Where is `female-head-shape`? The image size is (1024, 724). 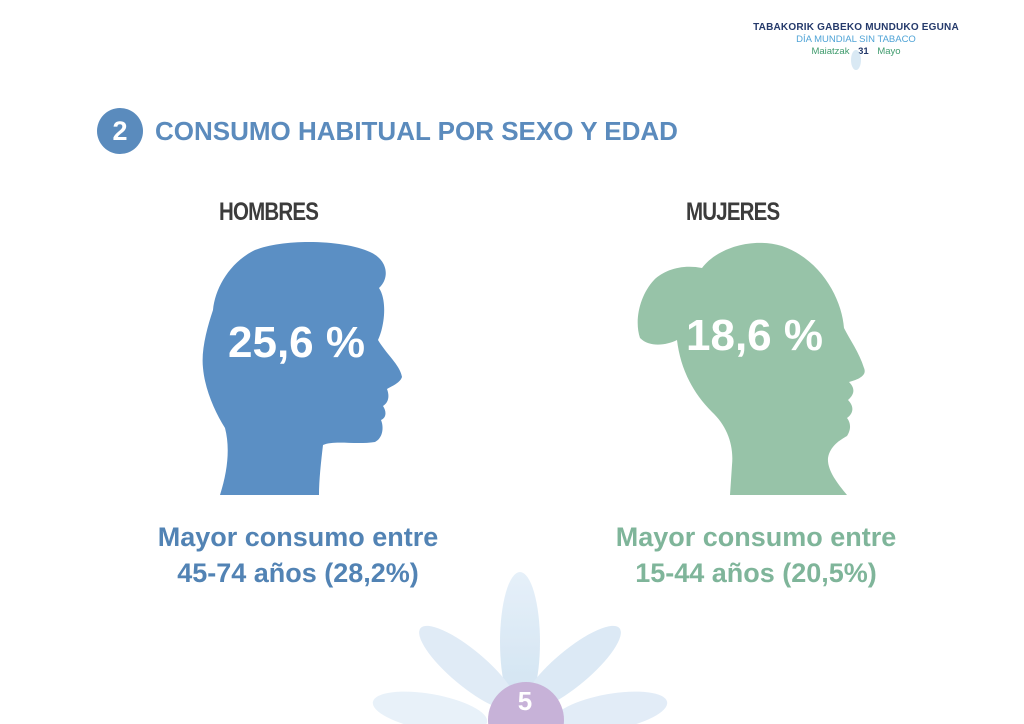 female-head-shape is located at coordinates (751, 368).